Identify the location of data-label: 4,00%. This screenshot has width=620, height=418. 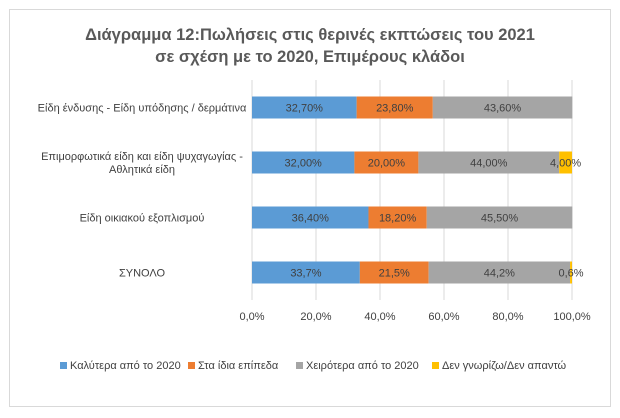
(565, 164).